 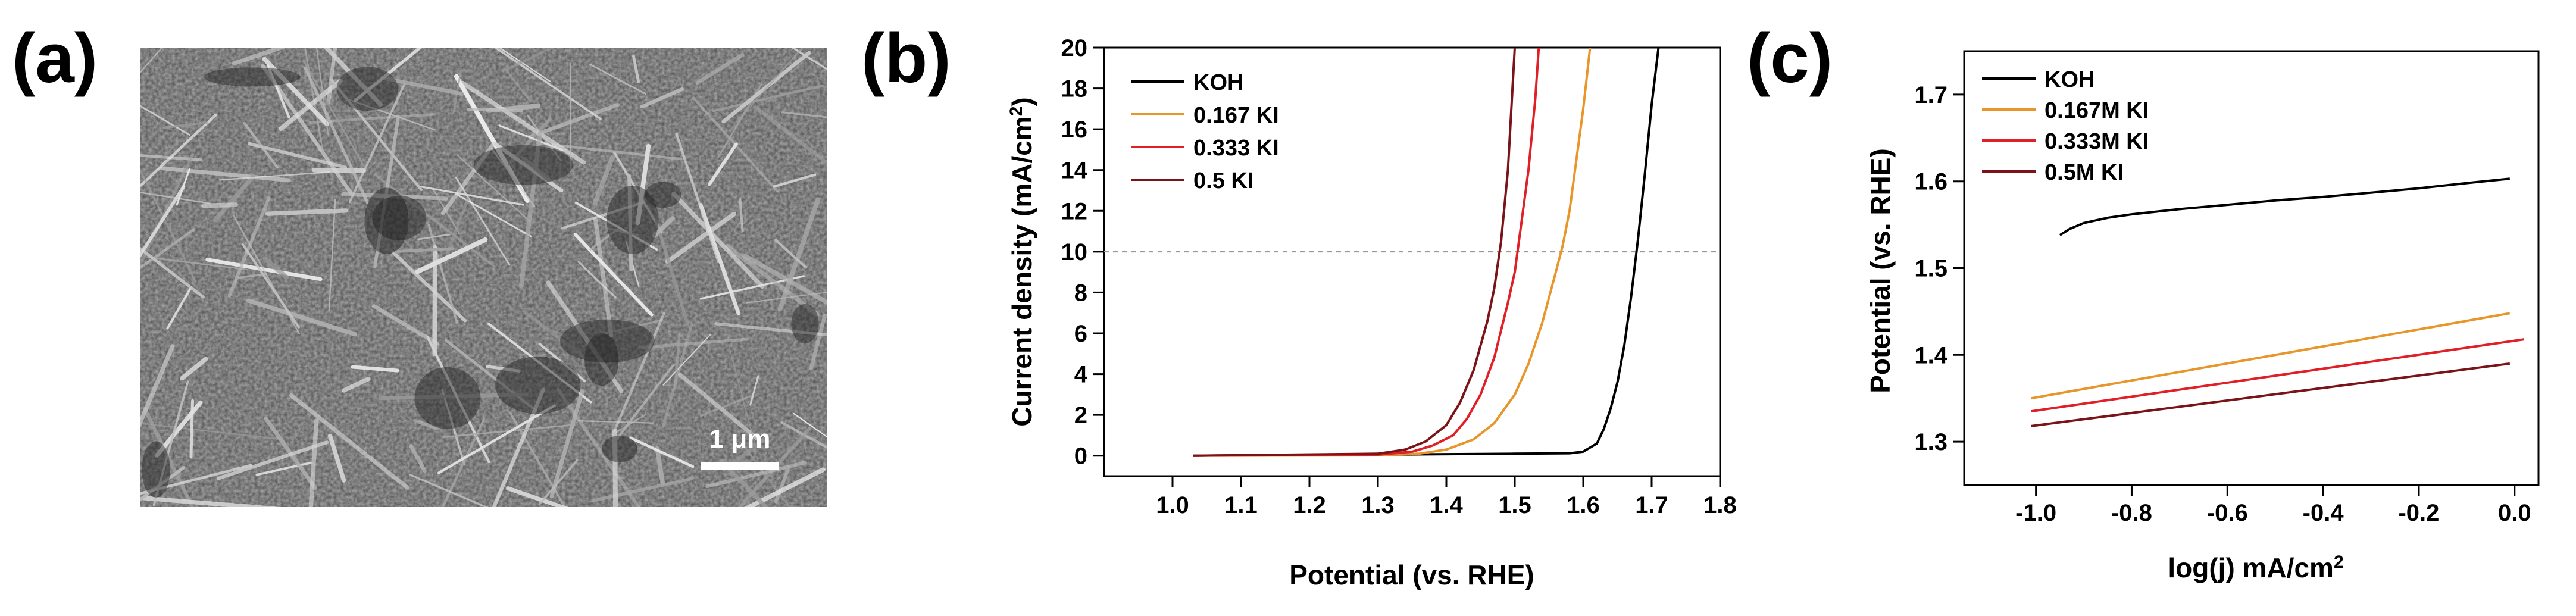 I want to click on b-legend-label: 0.333 KI, so click(x=1236, y=148).